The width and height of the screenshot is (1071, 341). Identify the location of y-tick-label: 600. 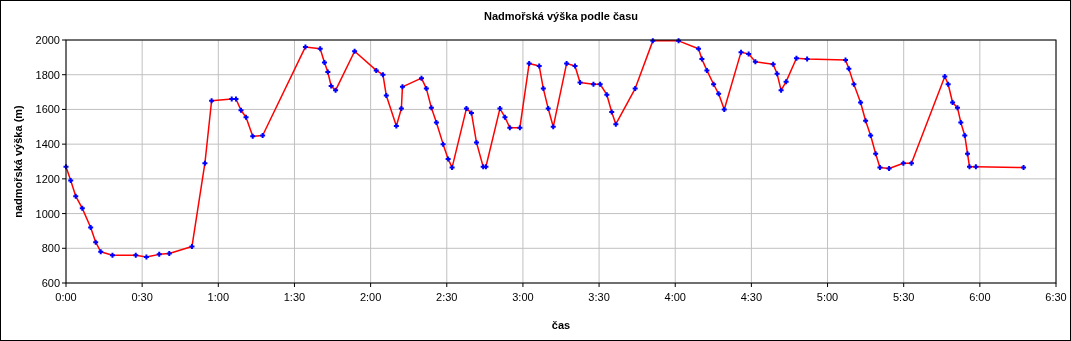
(50, 283).